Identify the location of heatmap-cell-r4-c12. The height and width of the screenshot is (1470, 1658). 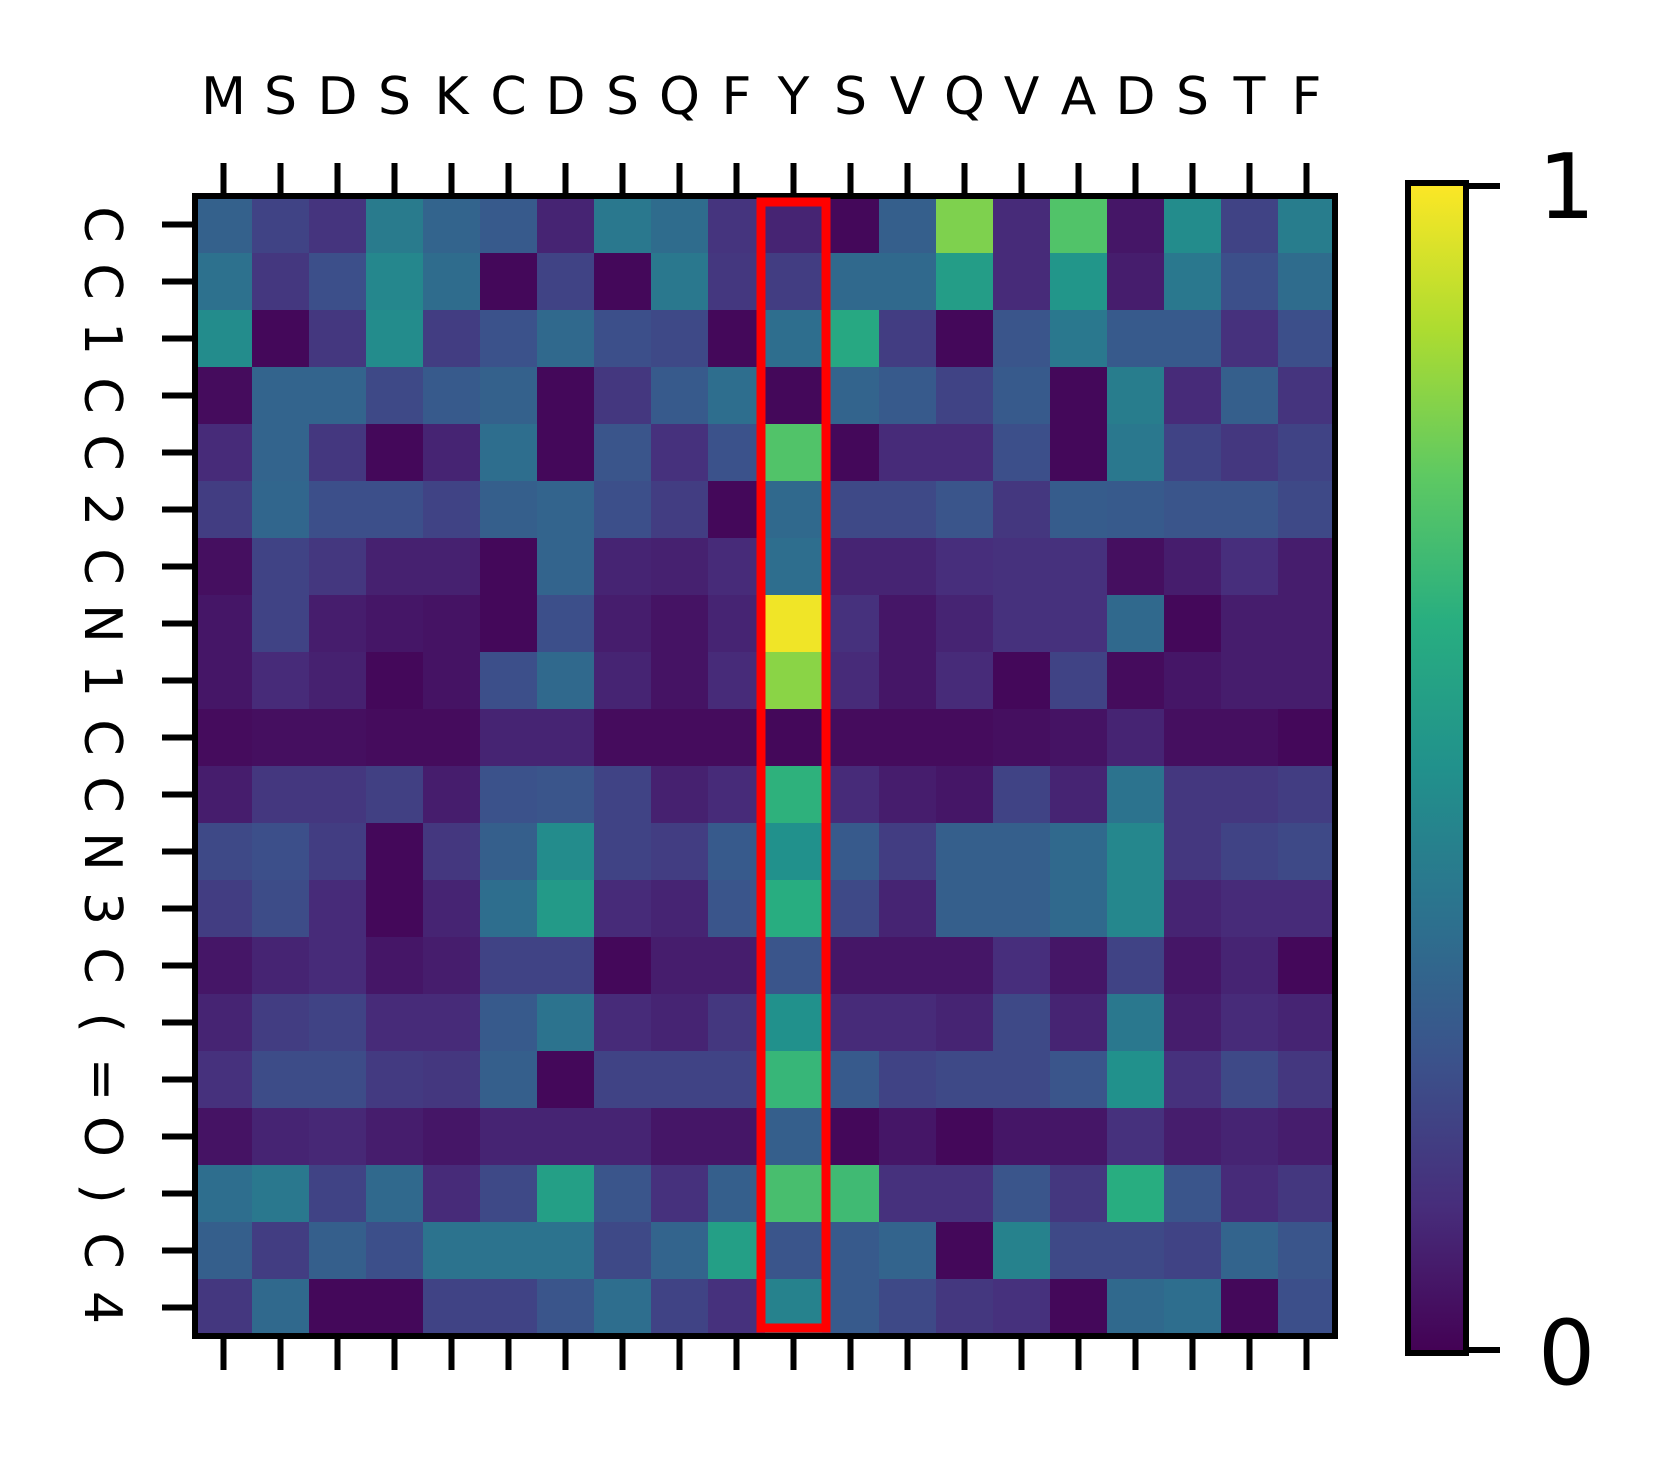
(908, 453).